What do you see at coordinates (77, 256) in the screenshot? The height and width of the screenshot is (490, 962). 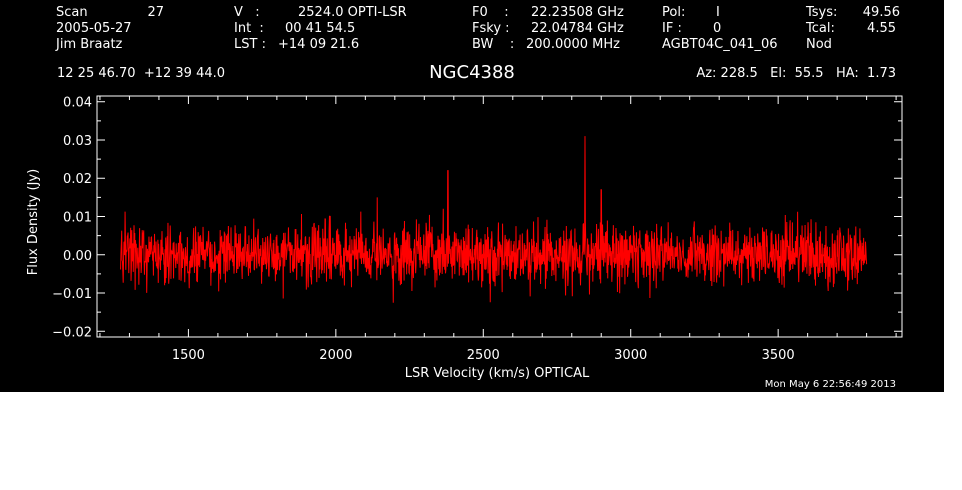 I see `y-tick-label: 0.00` at bounding box center [77, 256].